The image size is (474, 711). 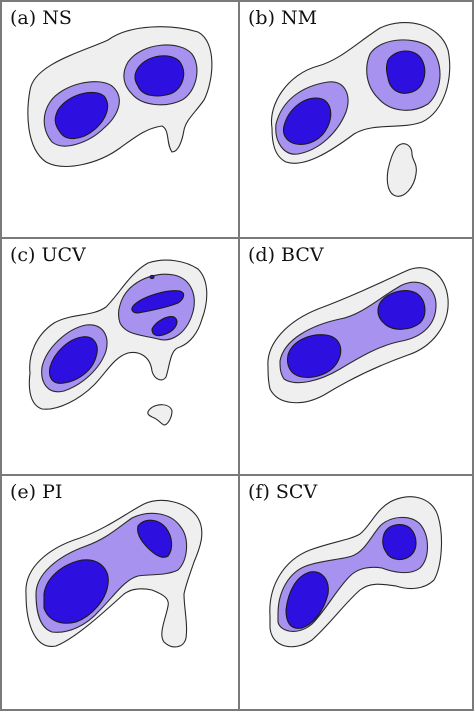 What do you see at coordinates (152, 277) in the screenshot?
I see `inner-contour-c-dot` at bounding box center [152, 277].